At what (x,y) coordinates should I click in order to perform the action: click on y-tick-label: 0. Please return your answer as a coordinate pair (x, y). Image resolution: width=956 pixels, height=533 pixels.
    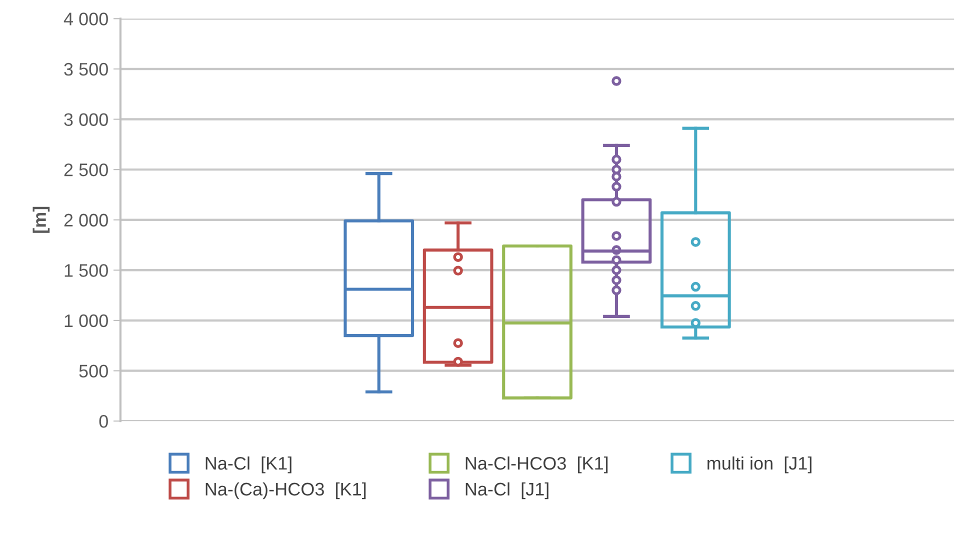
    Looking at the image, I should click on (103, 421).